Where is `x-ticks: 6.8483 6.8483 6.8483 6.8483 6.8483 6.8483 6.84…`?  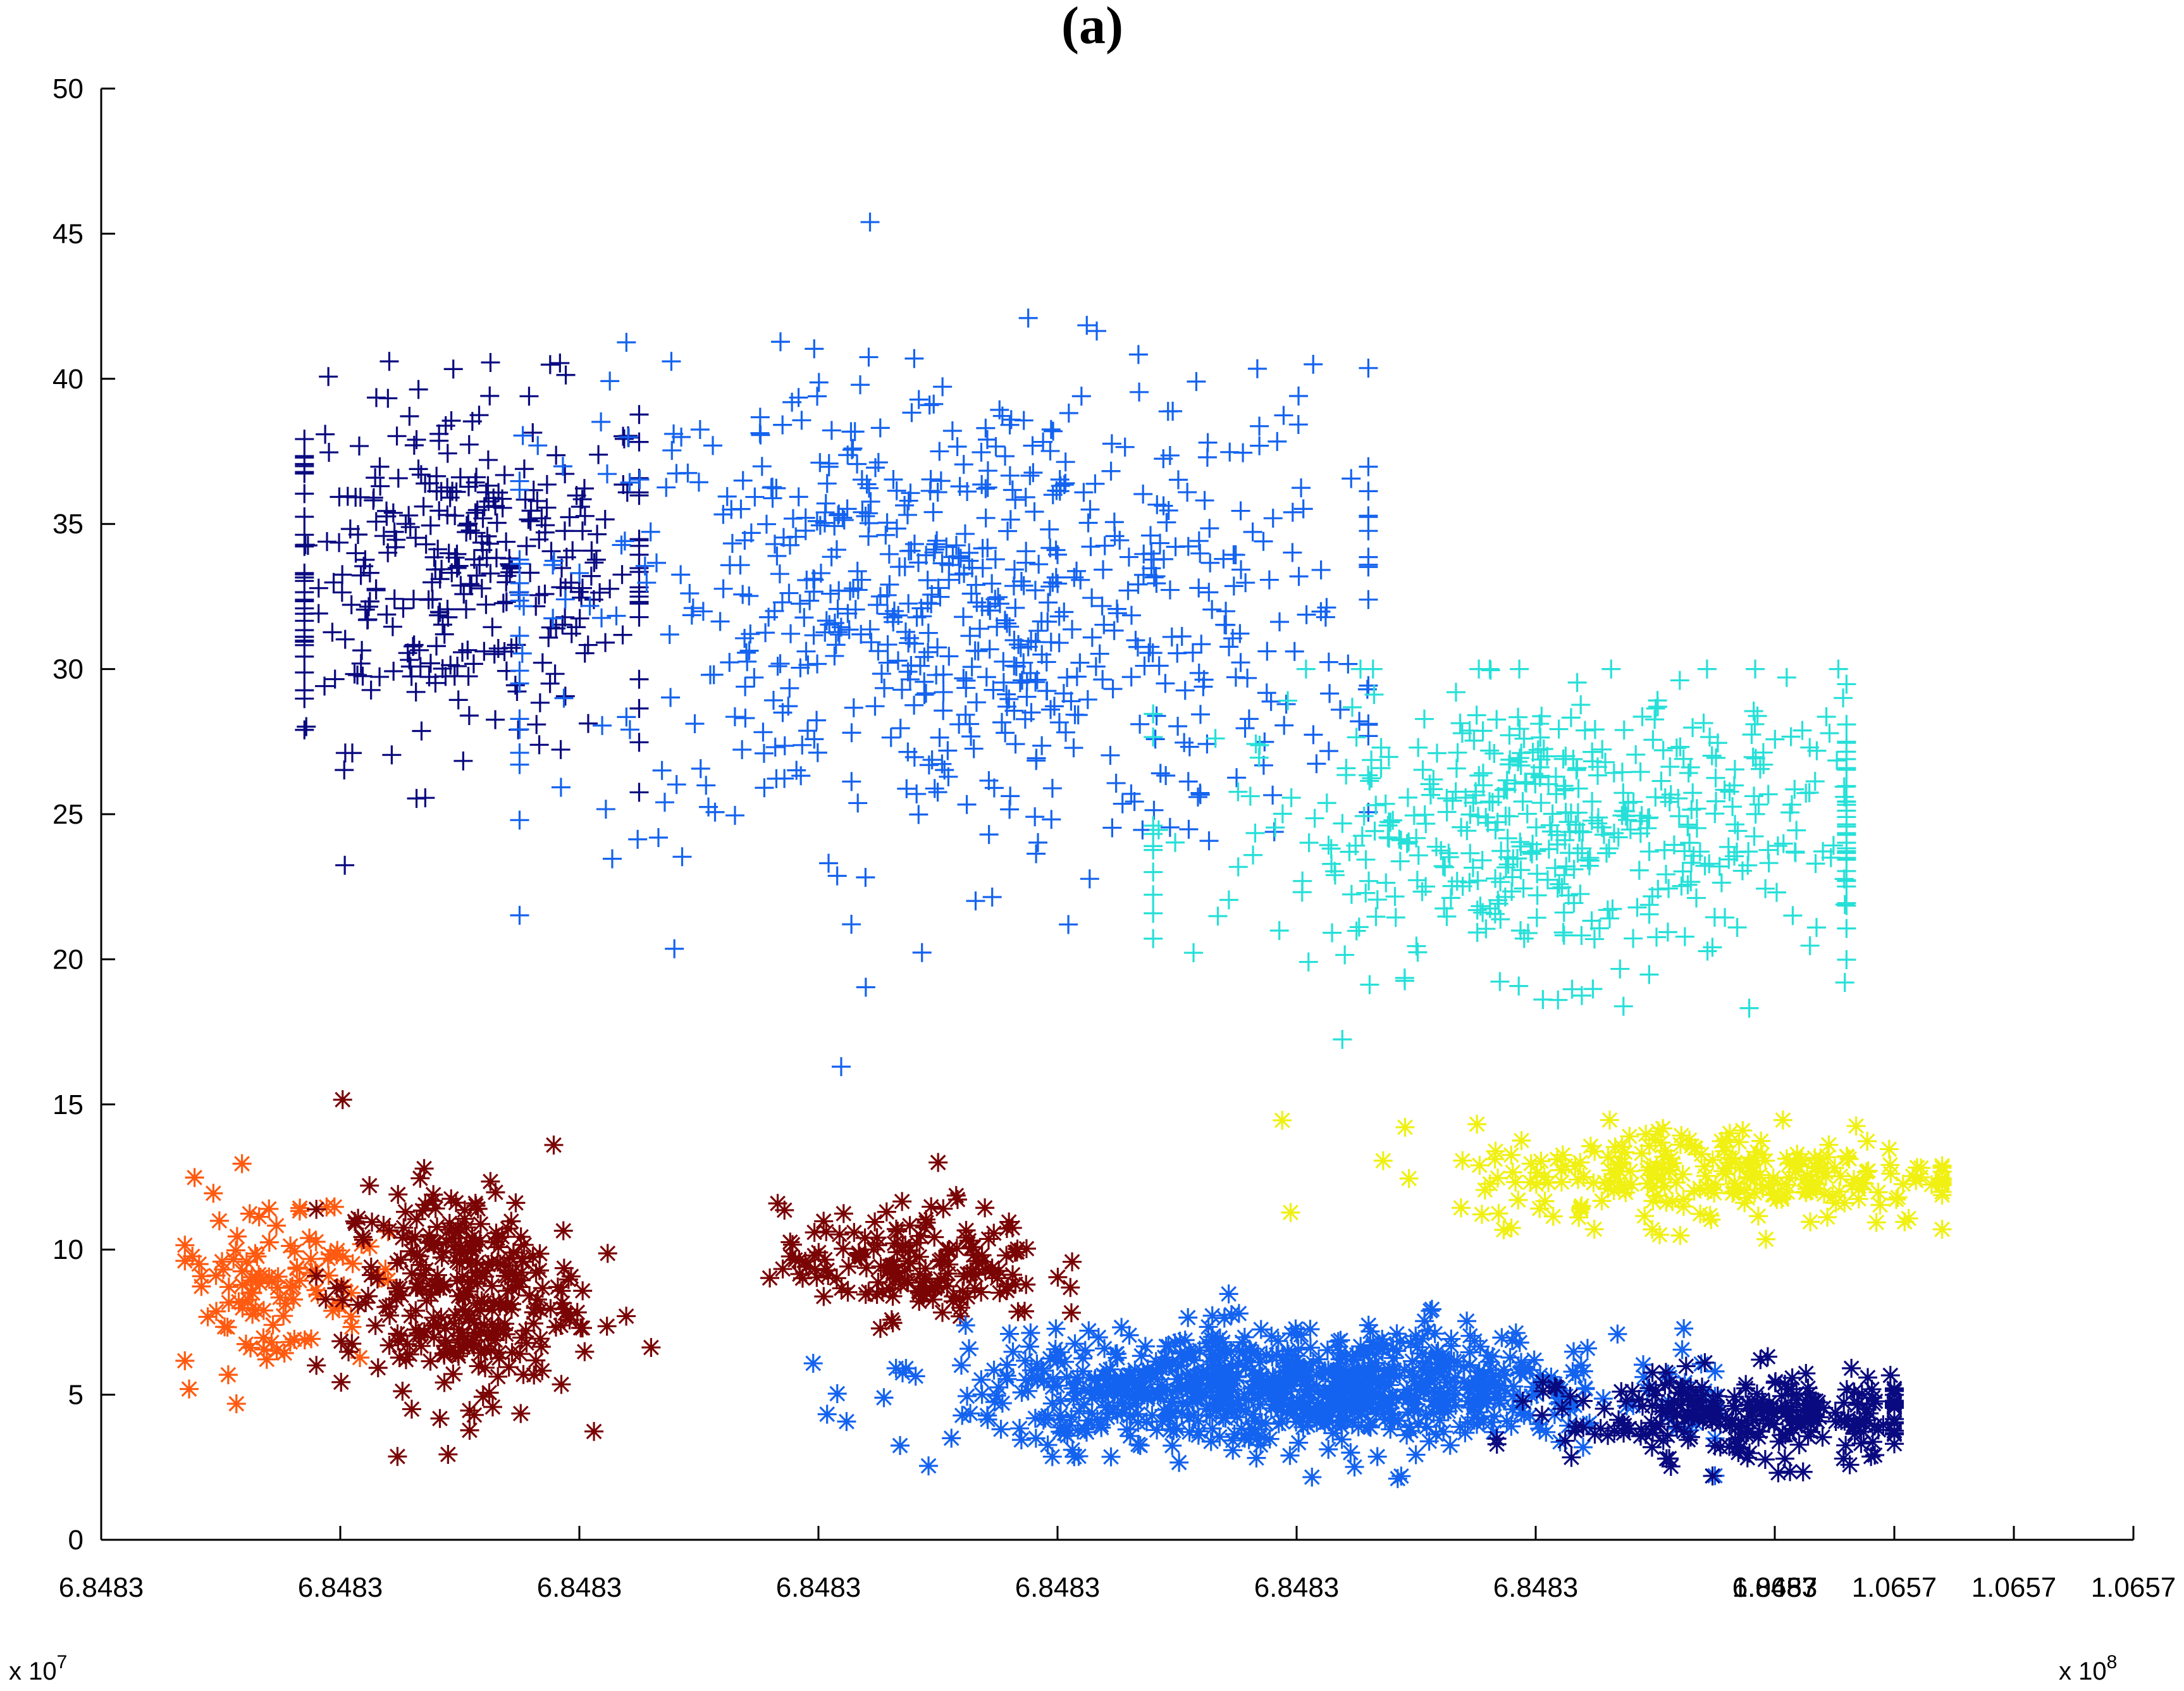 x-ticks: 6.8483 6.8483 6.8483 6.8483 6.8483 6.8483 6.84… is located at coordinates (1117, 1564).